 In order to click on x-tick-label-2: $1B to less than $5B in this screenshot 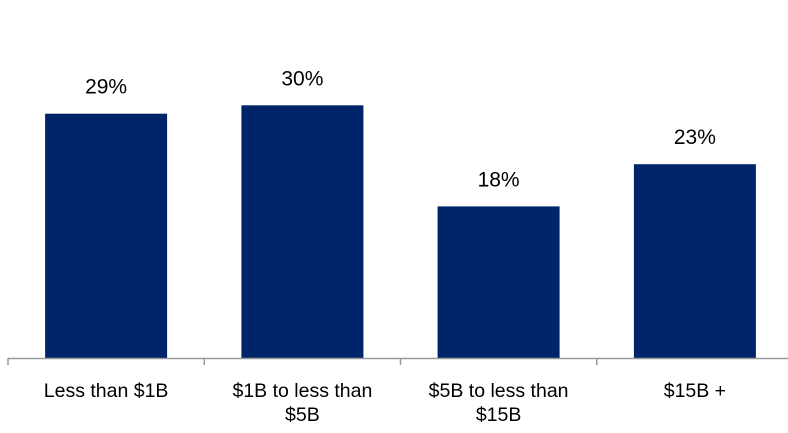, I will do `click(302, 403)`.